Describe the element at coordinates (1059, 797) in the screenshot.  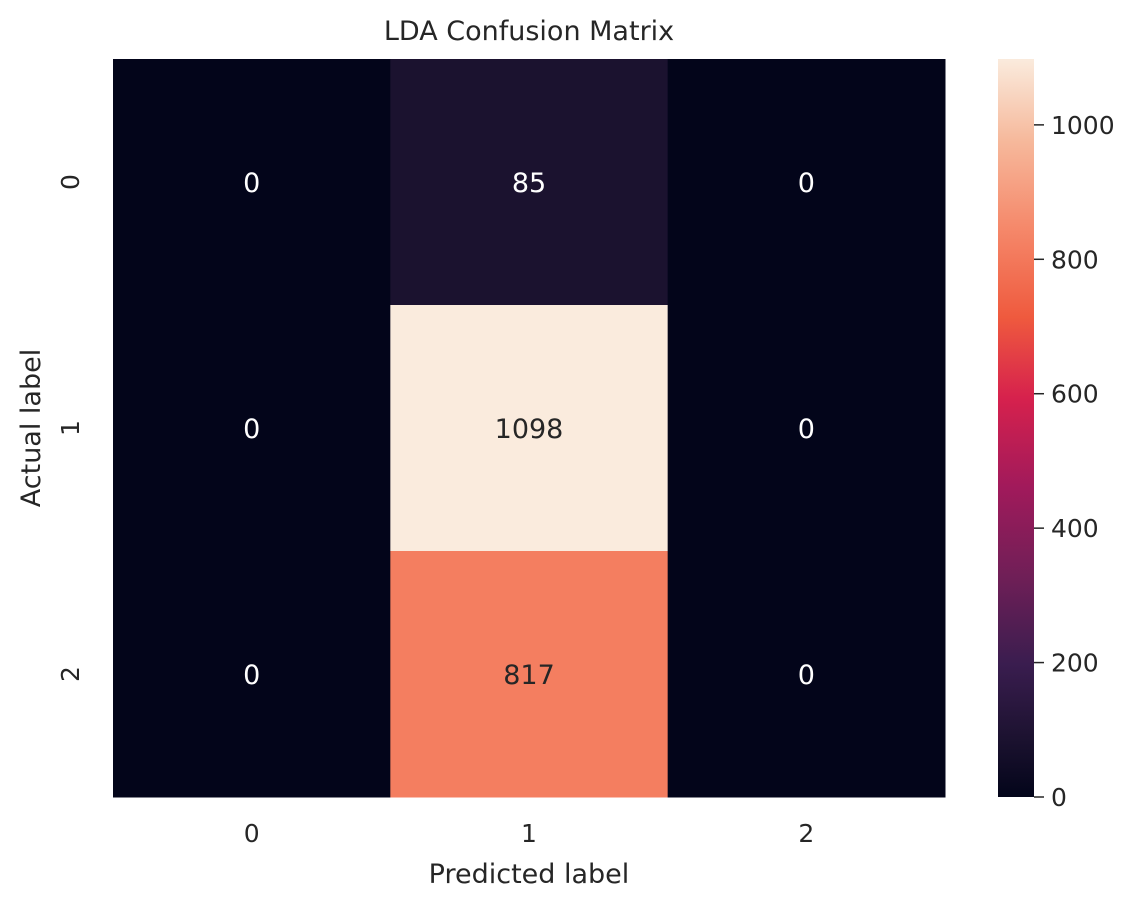
I see `colorbar-tick-label: 0` at that location.